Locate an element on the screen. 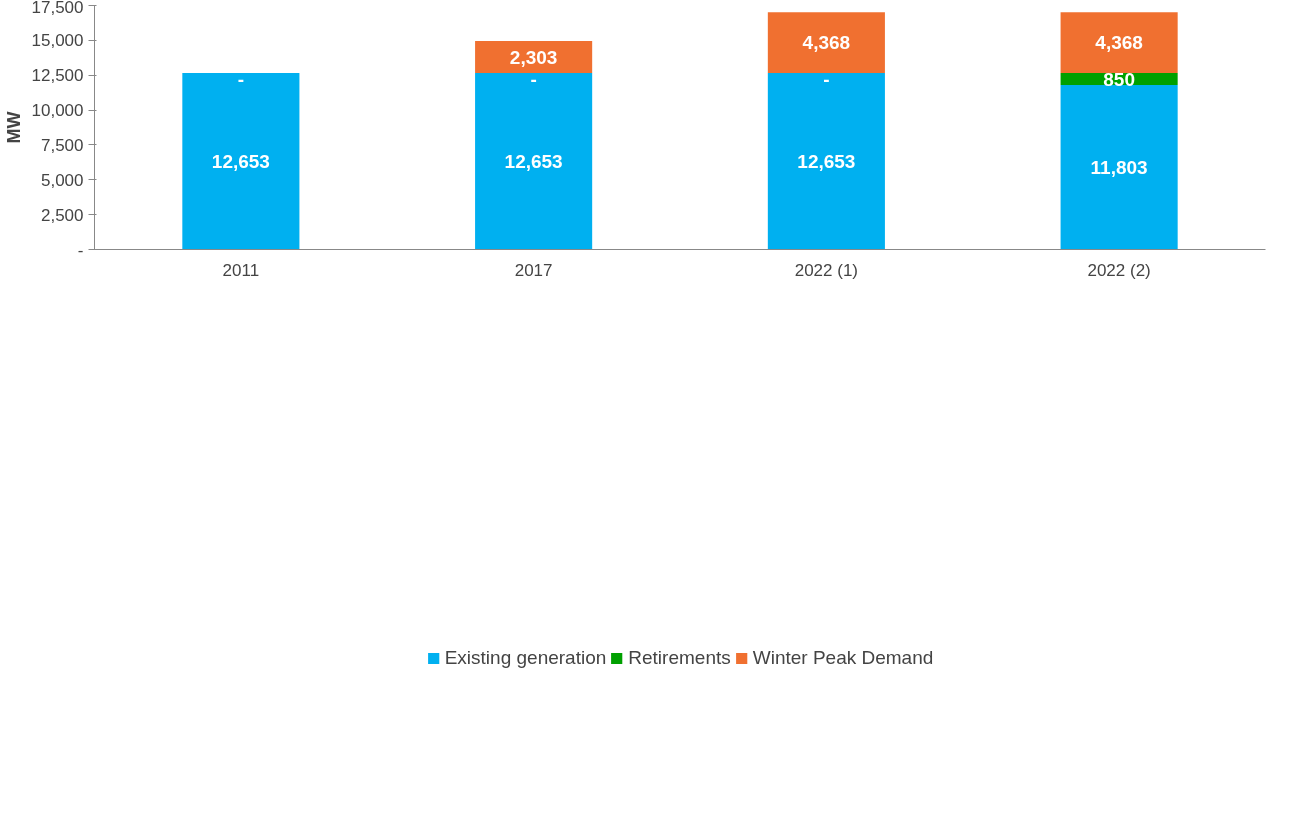  legend-label: Retirements is located at coordinates (679, 657).